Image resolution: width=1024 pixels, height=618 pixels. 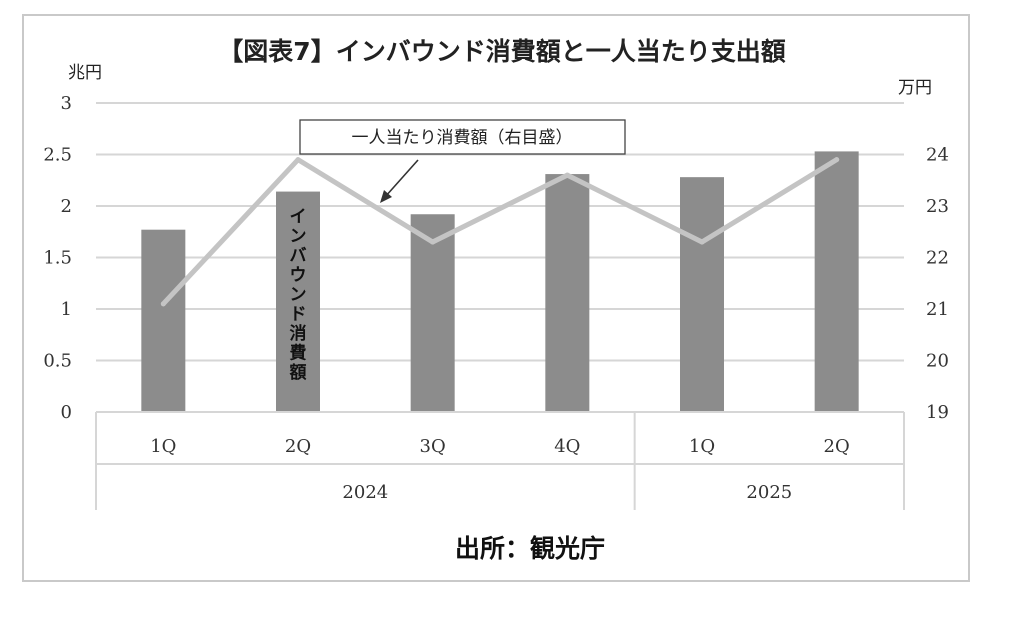 What do you see at coordinates (298, 276) in the screenshot?
I see `bar-label-char: ウ` at bounding box center [298, 276].